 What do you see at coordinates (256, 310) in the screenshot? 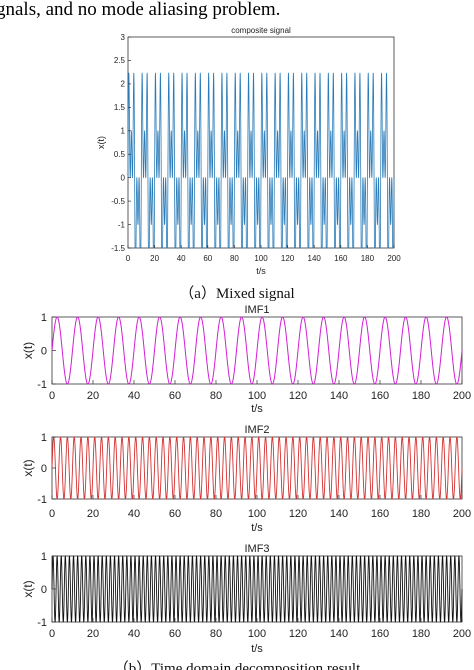
I see `chart-title: IMF1` at bounding box center [256, 310].